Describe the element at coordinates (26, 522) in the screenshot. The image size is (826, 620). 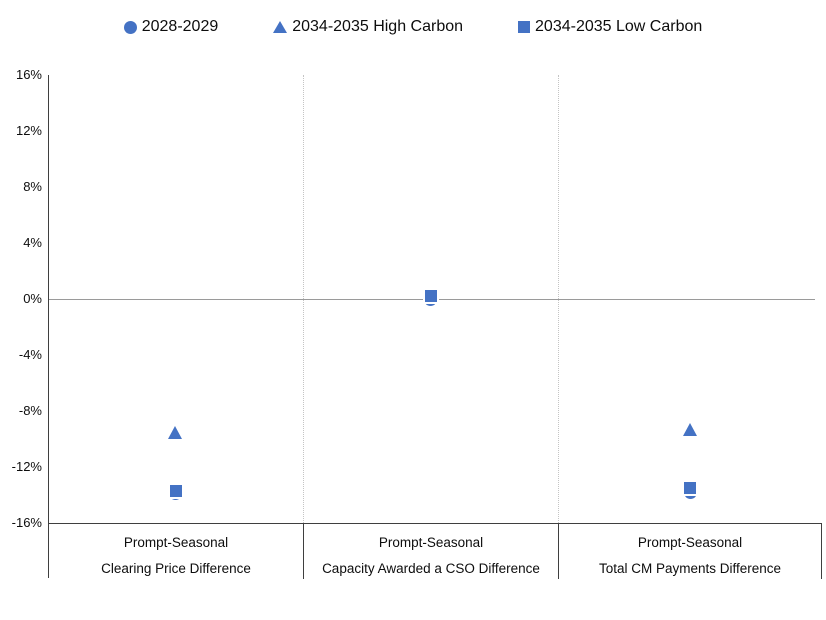
I see `y-tick-label: -16%` at that location.